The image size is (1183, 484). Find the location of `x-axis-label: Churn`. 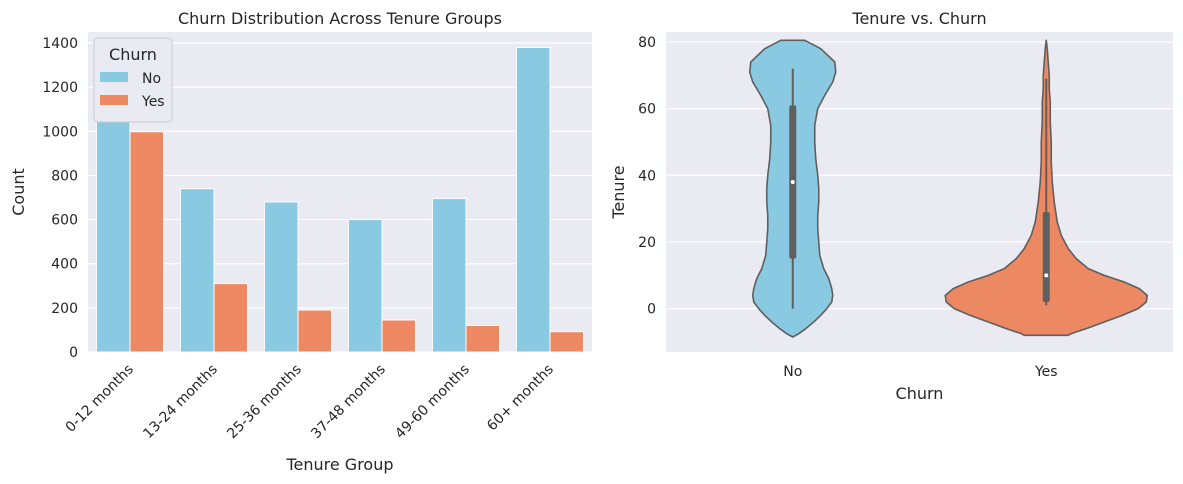

x-axis-label: Churn is located at coordinates (920, 393).